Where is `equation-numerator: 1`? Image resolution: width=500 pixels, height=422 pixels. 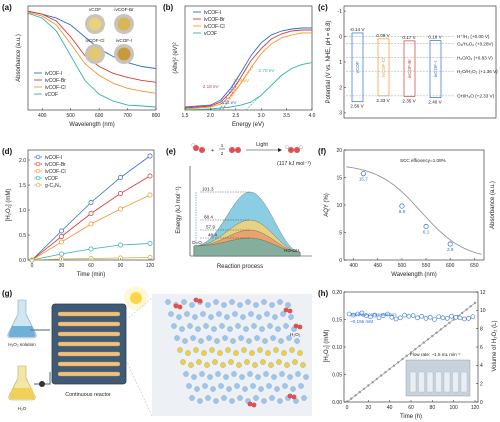
equation-numerator: 1 is located at coordinates (222, 145).